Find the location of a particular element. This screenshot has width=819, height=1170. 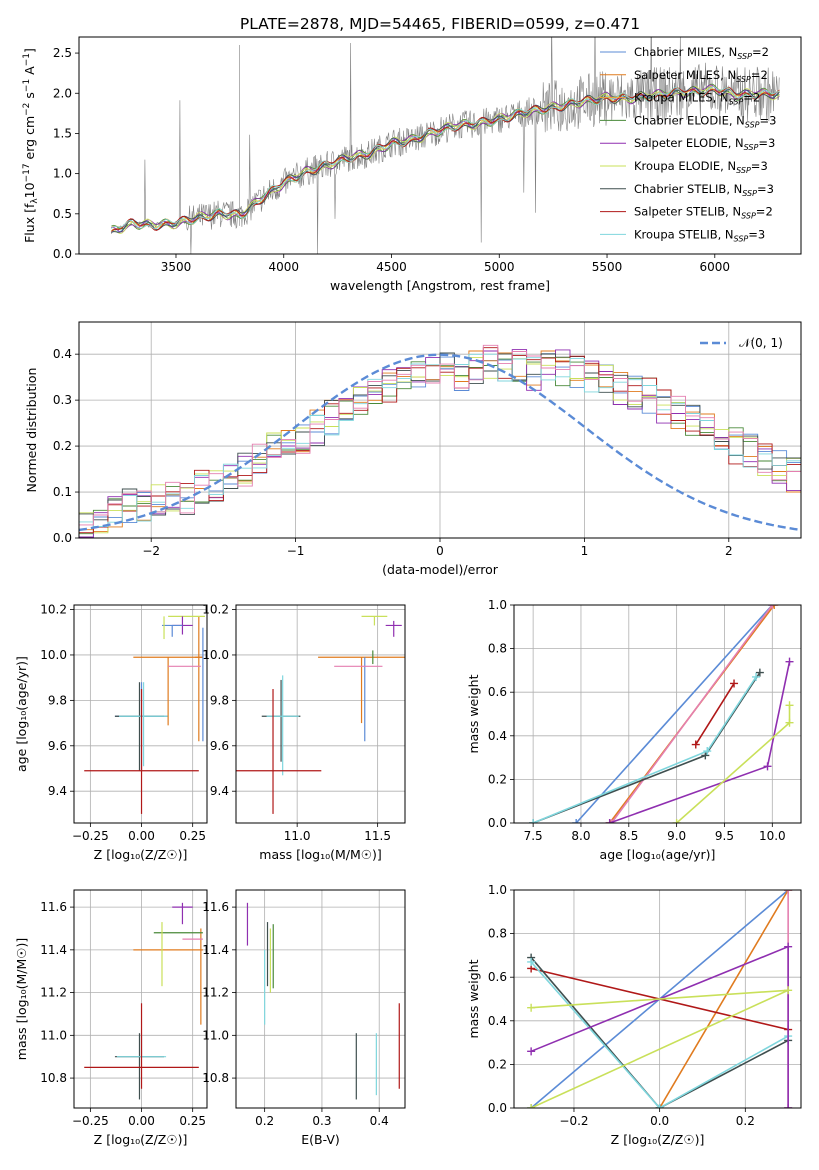

x-axis-label: E(B-V) is located at coordinates (320, 1139).